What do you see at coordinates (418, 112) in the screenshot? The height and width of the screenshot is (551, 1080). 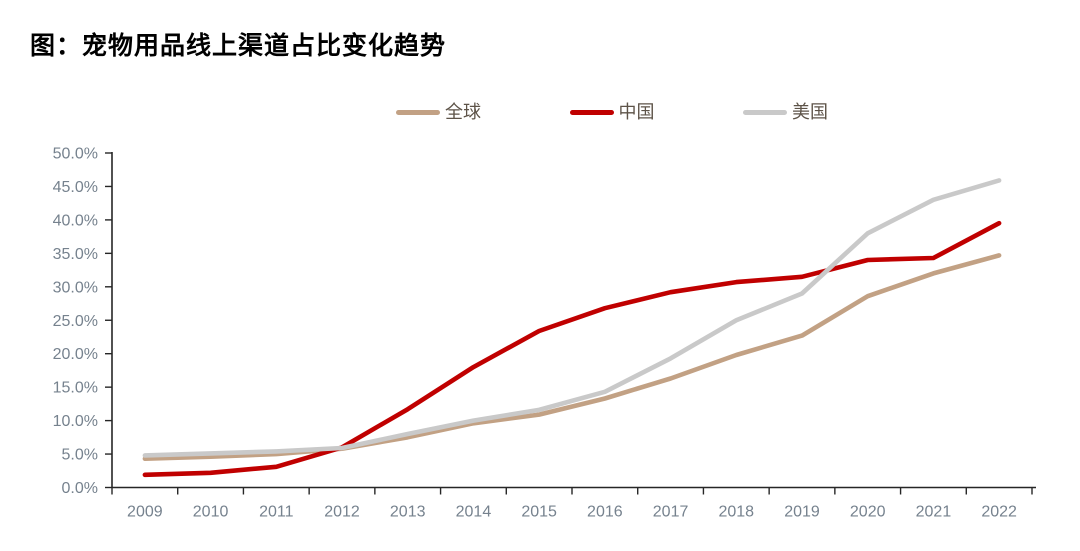 I see `legend-line-global-icon` at bounding box center [418, 112].